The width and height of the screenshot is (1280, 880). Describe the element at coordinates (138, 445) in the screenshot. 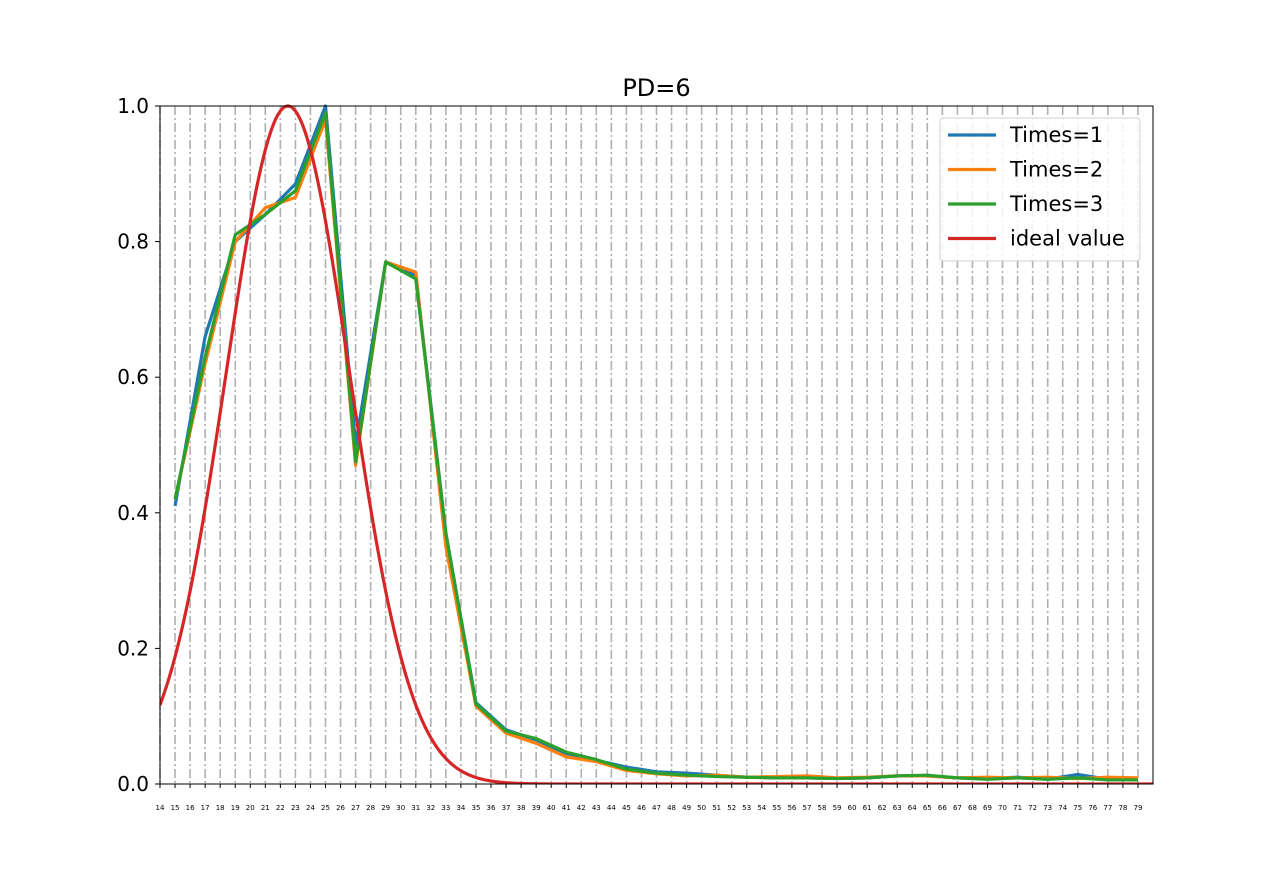

I see `y-axis: 0.0 0.2 0.4 0.6 0.8 1.0` at that location.